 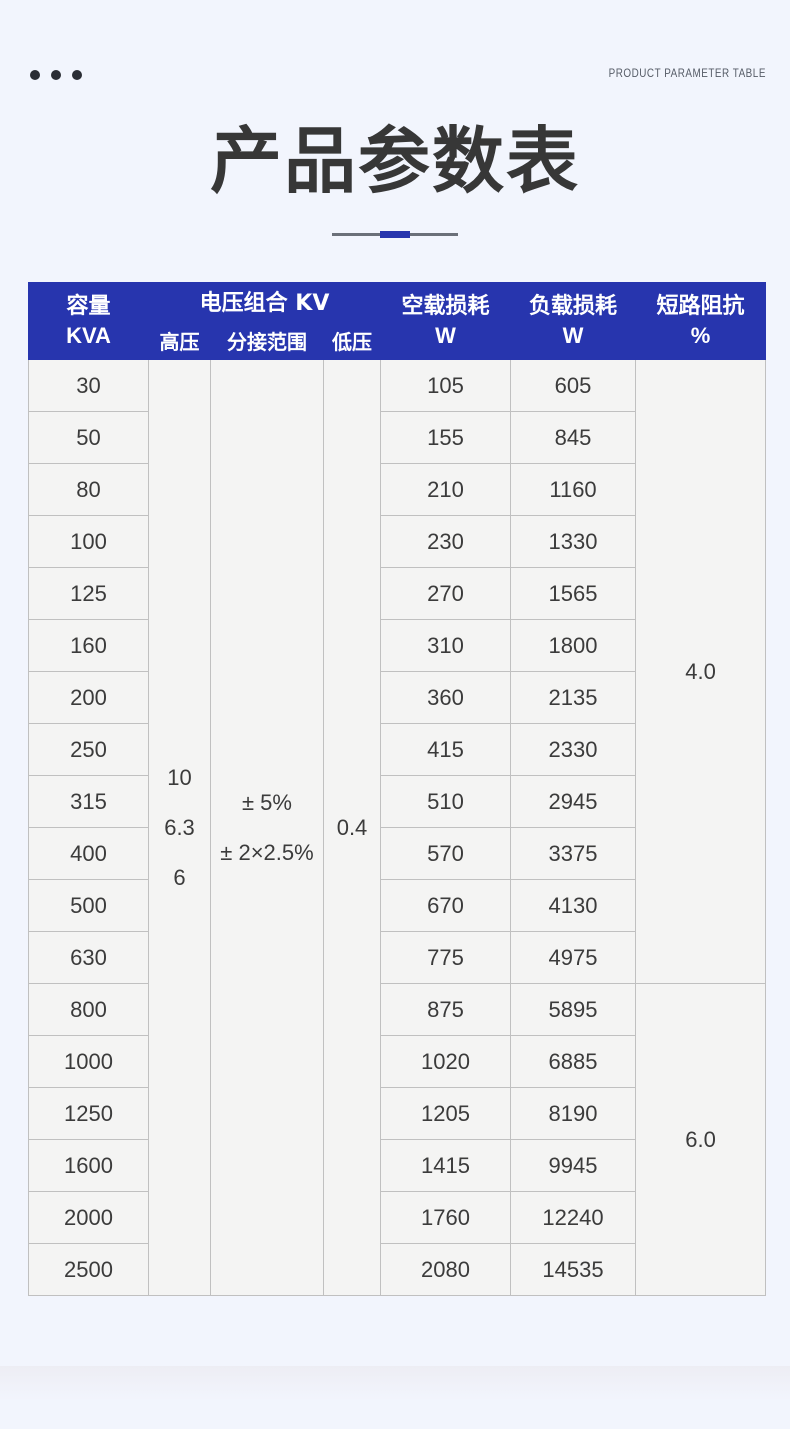 I want to click on cell-no-load-loss: 1020, so click(x=446, y=1061).